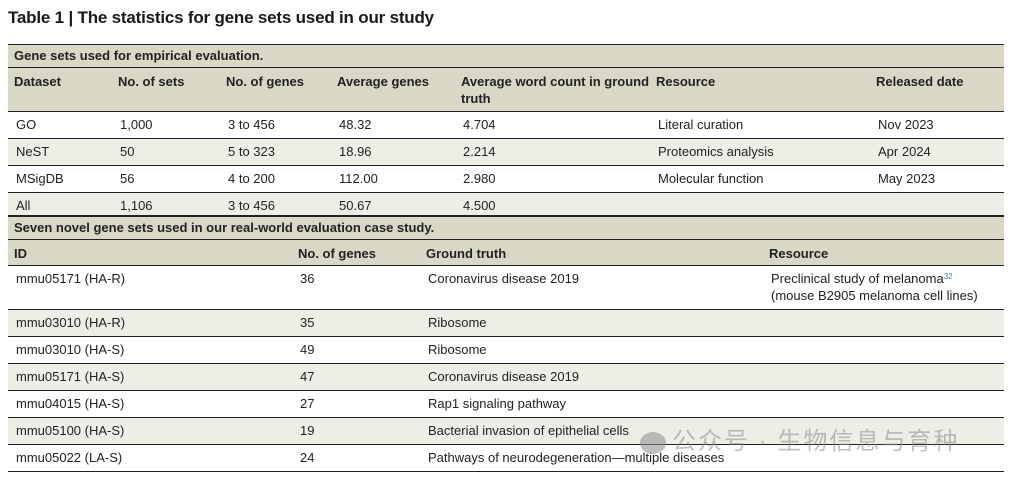 The height and width of the screenshot is (478, 1012). Describe the element at coordinates (552, 179) in the screenshot. I see `table-cell: 2.980` at that location.